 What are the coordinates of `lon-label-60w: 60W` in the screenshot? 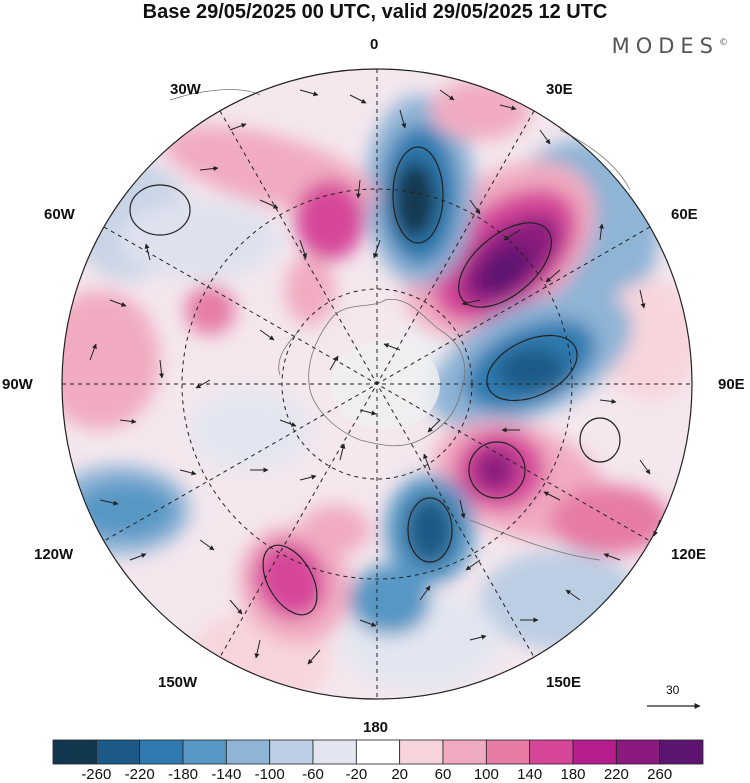 It's located at (59, 214).